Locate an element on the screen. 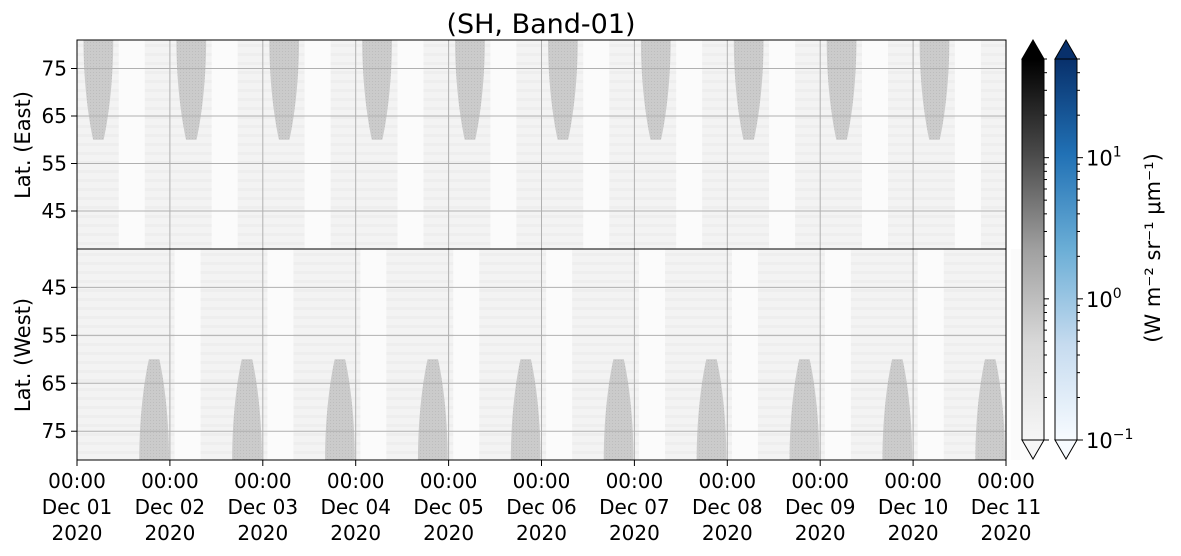 The width and height of the screenshot is (1181, 556). colorbar-blue is located at coordinates (1066, 249).